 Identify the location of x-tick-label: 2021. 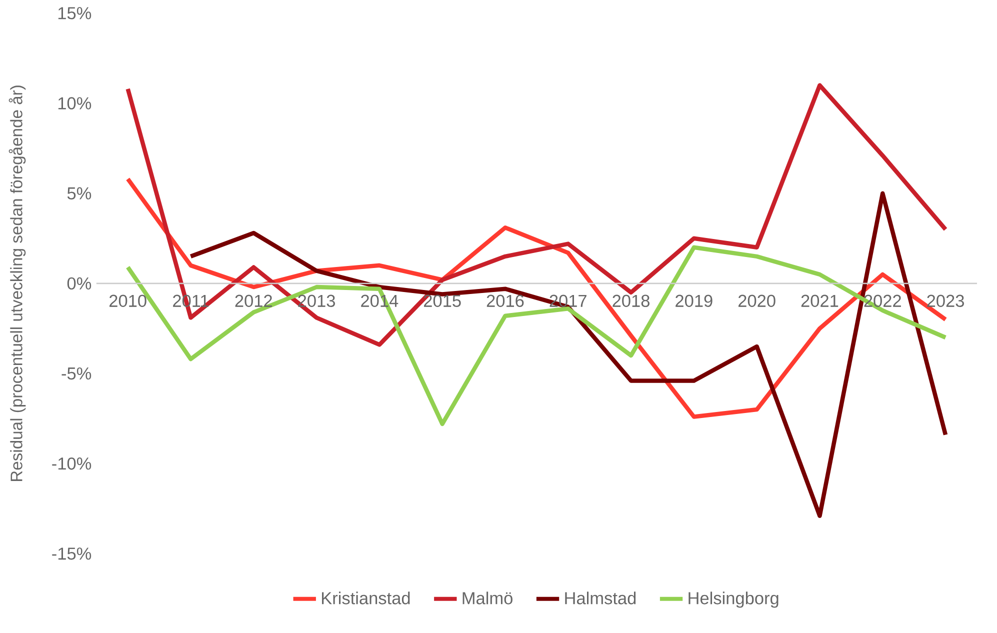
(819, 300).